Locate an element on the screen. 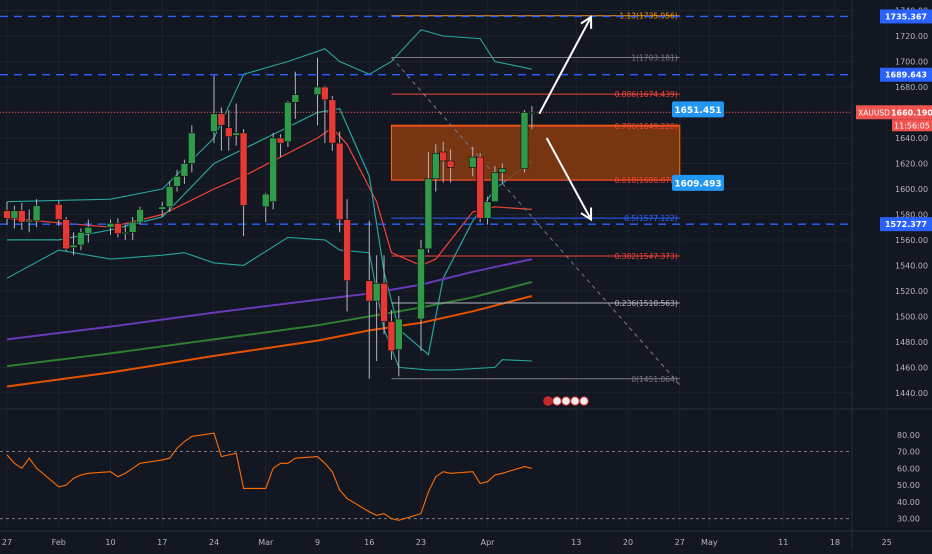 The image size is (932, 554). price-callout-label: 1651.451 is located at coordinates (697, 111).